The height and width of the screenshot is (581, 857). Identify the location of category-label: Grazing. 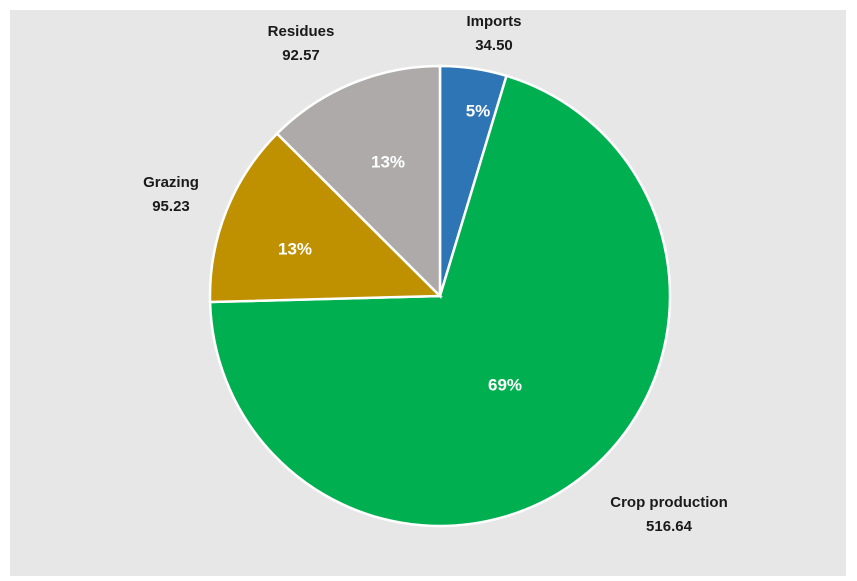
(171, 182).